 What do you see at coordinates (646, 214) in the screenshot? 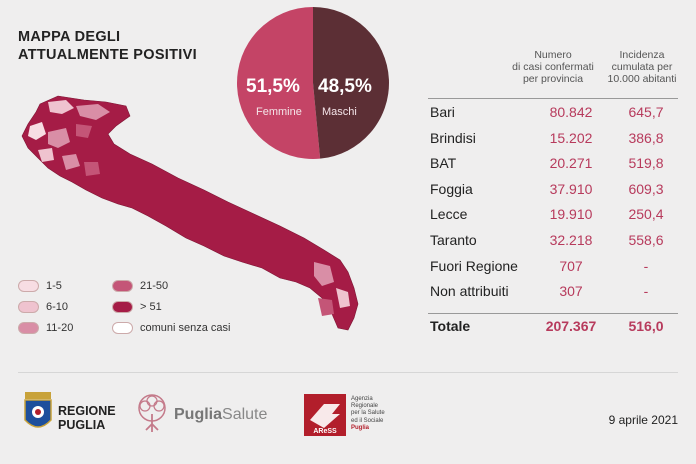
I see `incidence-value: 250,4` at bounding box center [646, 214].